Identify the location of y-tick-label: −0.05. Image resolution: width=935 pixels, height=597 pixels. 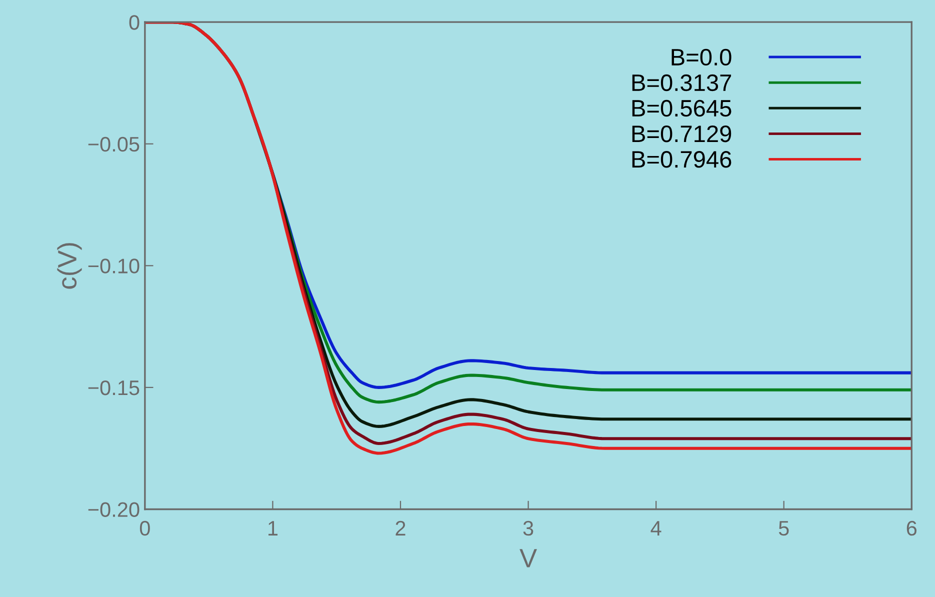
(114, 144).